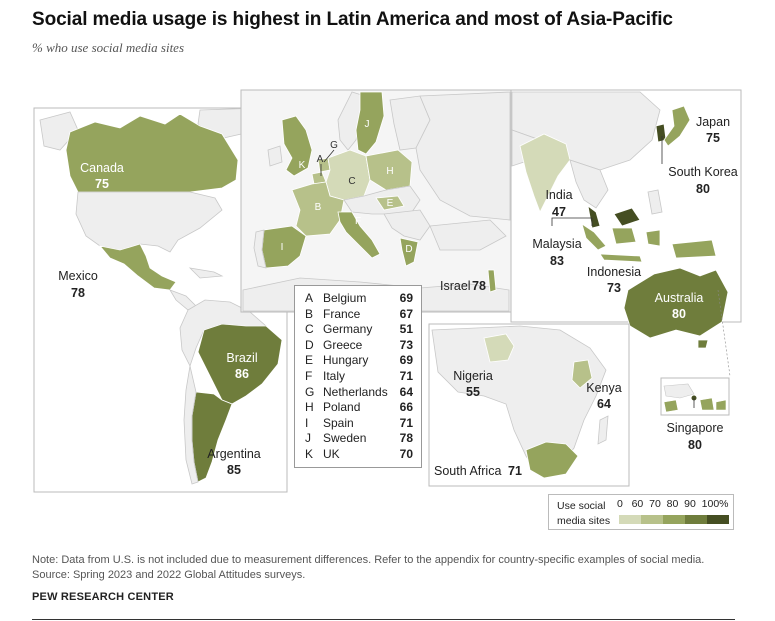 This screenshot has height=621, width=775. What do you see at coordinates (467, 471) in the screenshot?
I see `south-africa-label: South Africa` at bounding box center [467, 471].